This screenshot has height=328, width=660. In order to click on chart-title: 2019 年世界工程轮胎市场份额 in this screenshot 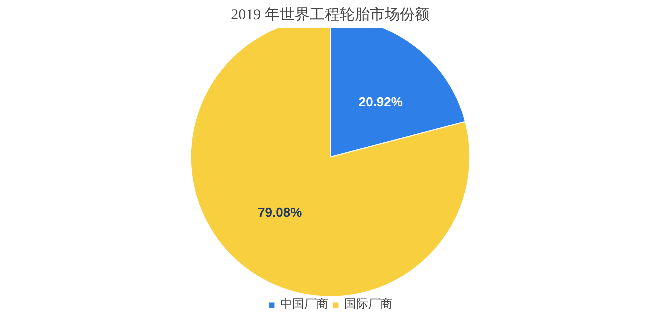, I will do `click(330, 15)`.